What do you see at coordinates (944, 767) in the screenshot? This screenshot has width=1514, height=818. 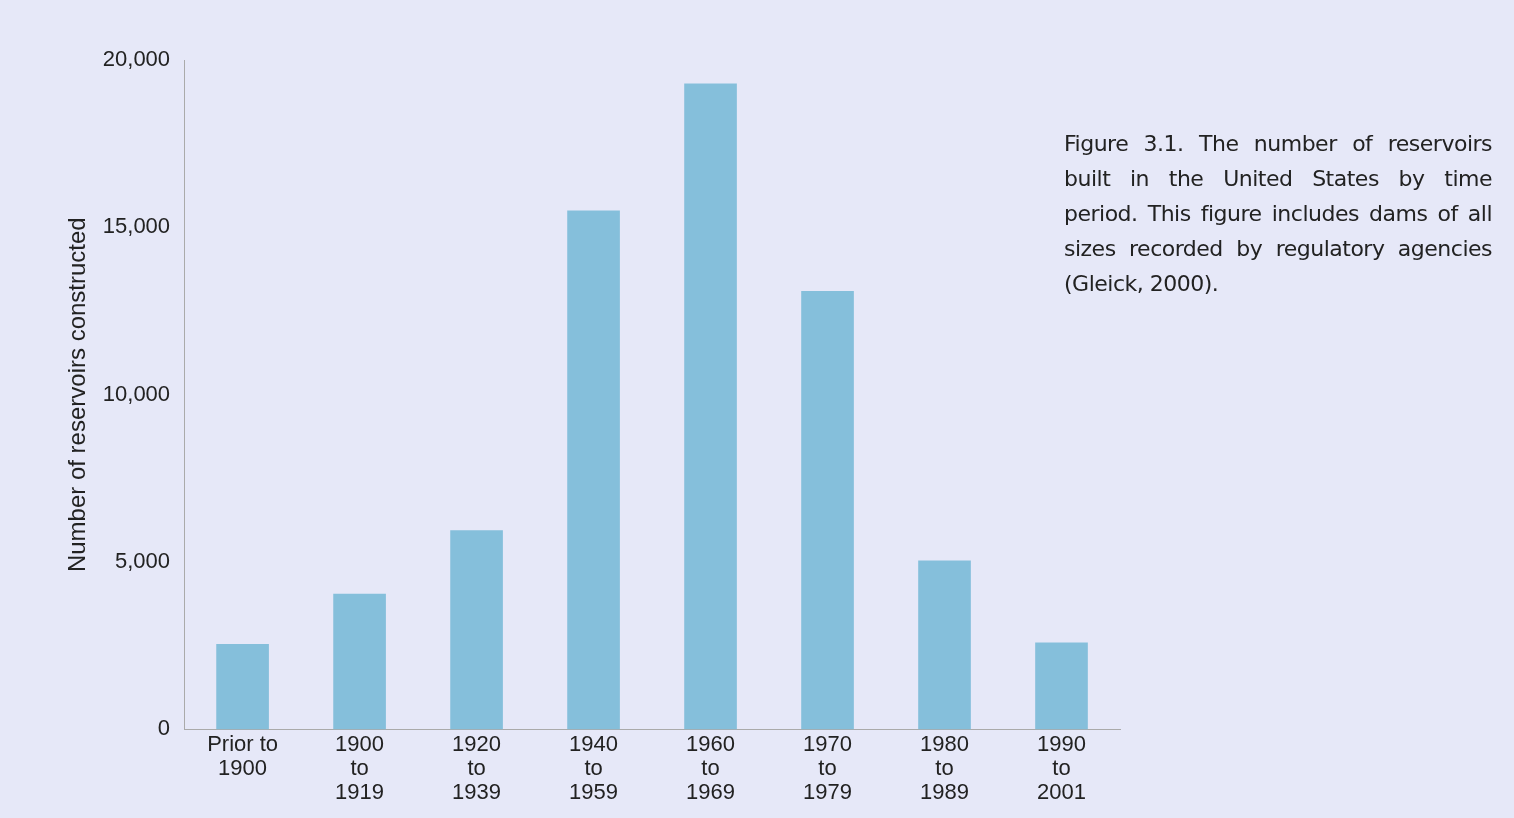 I see `x-tick-label: 1980 to 1989` at bounding box center [944, 767].